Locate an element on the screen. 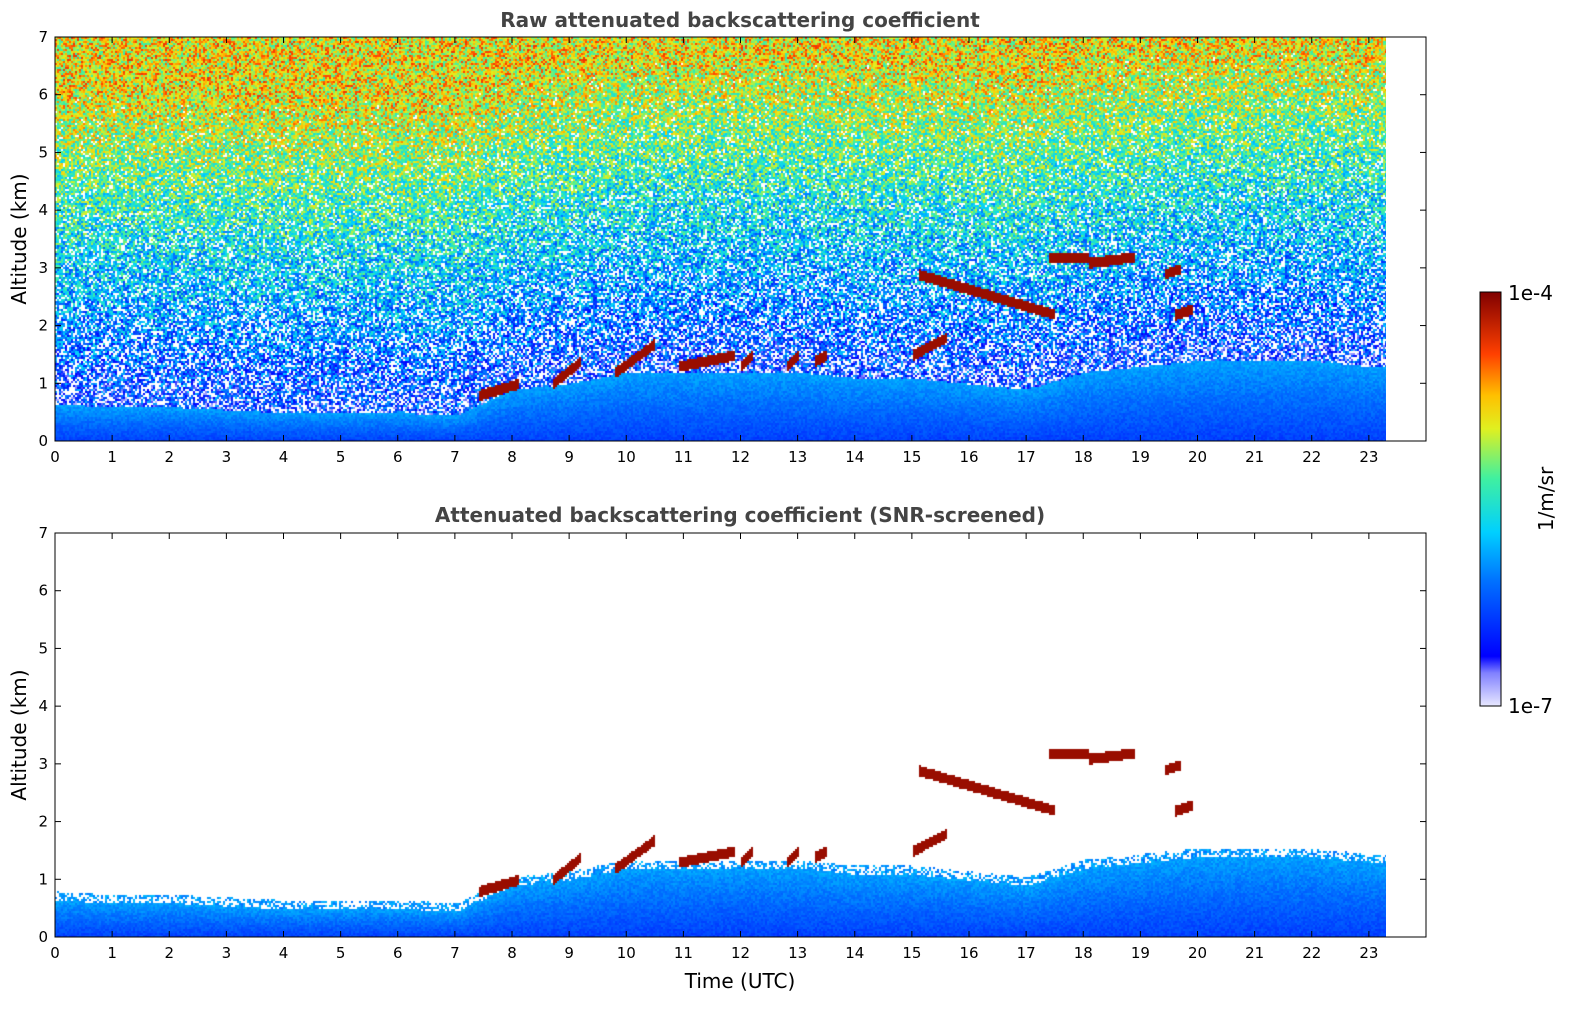  colorbar-unit-label: 1/m/sr is located at coordinates (1546, 498).